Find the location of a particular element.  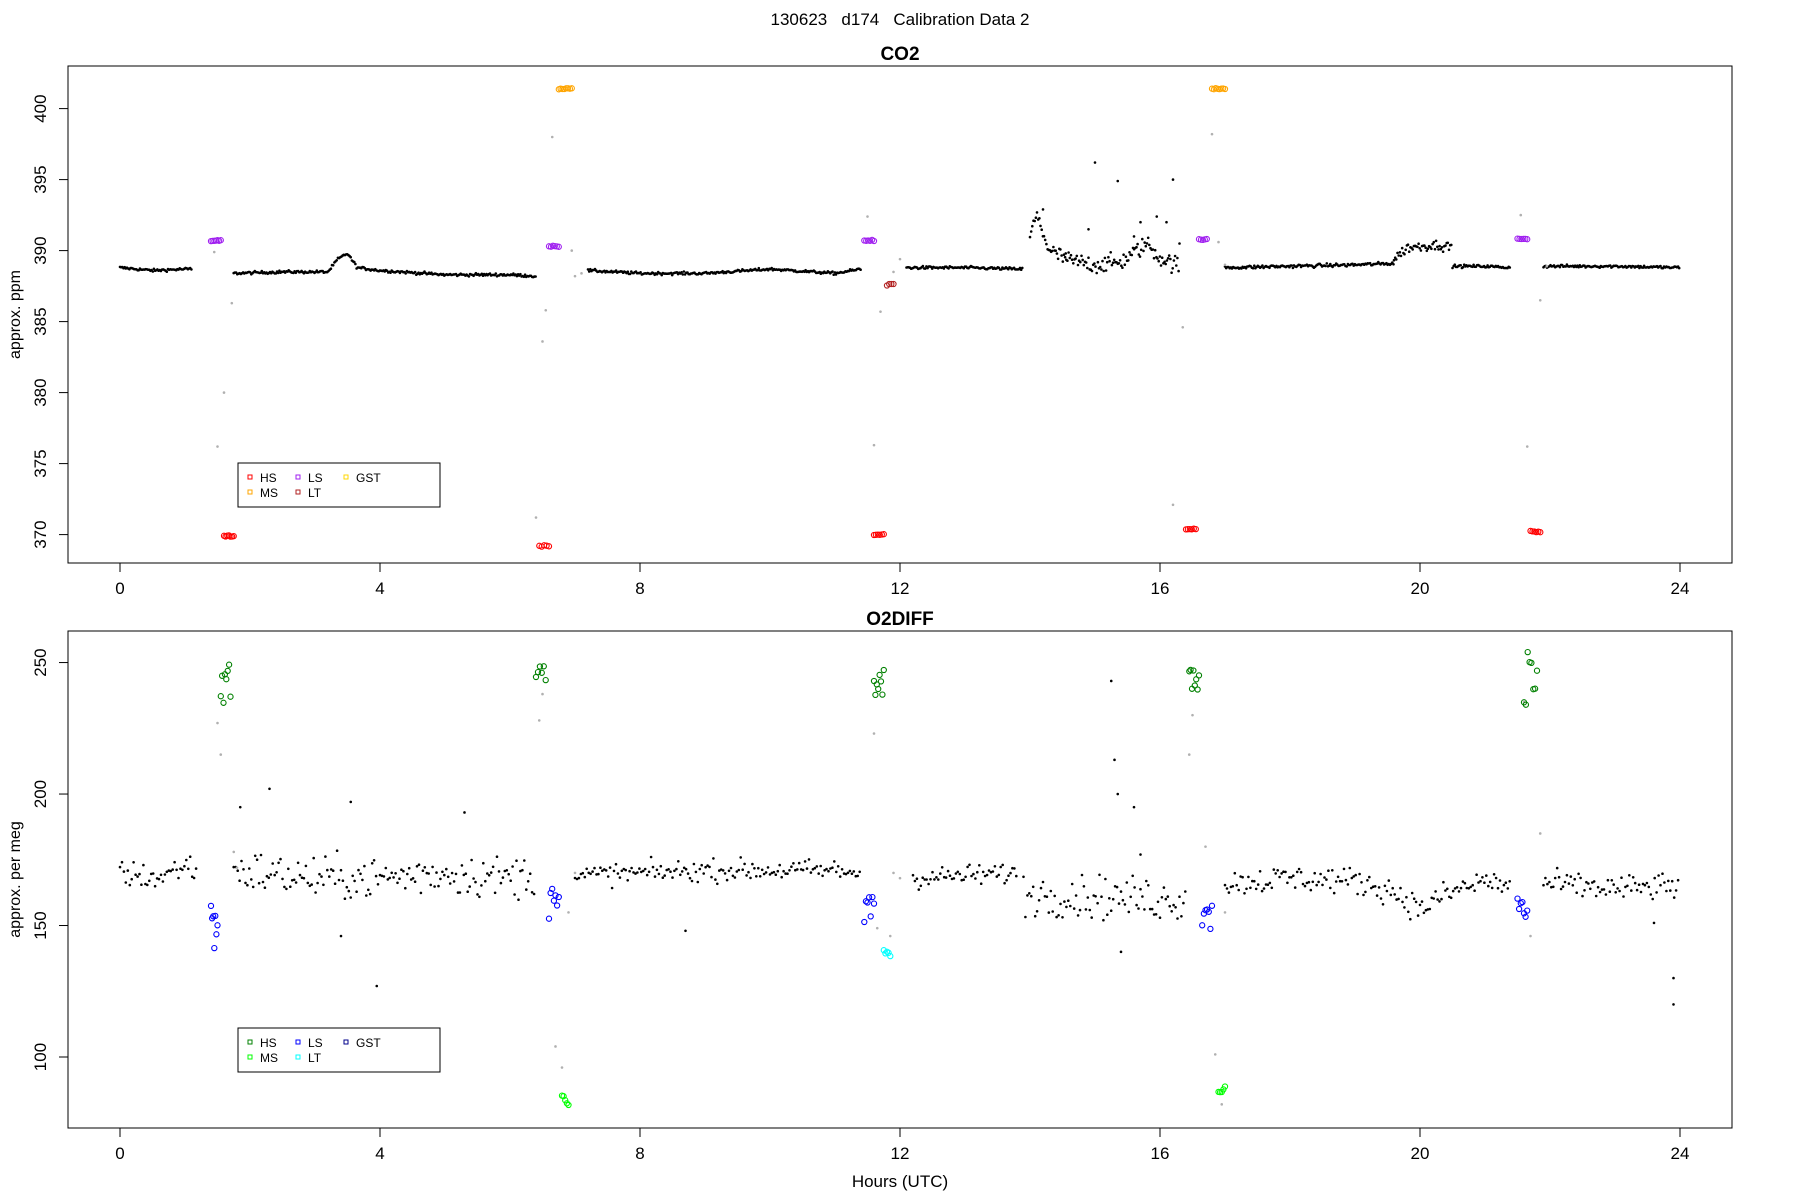

y-axis-label: approx. ppm is located at coordinates (15, 314).